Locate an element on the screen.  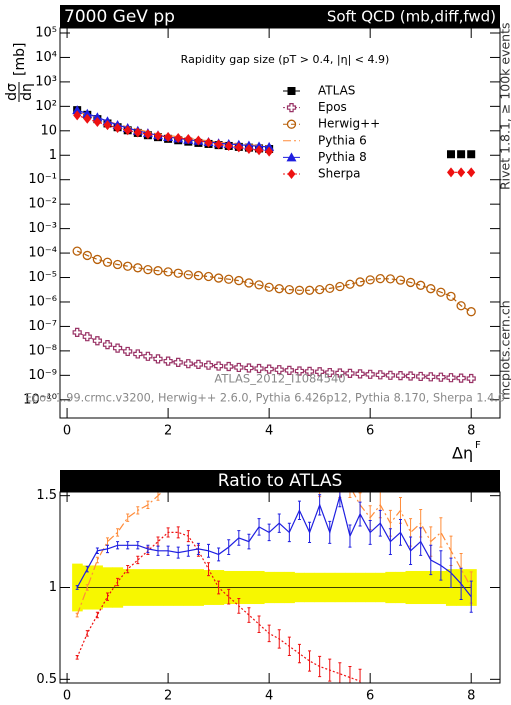
y-tick-label: 10⁴ is located at coordinates (46, 57).